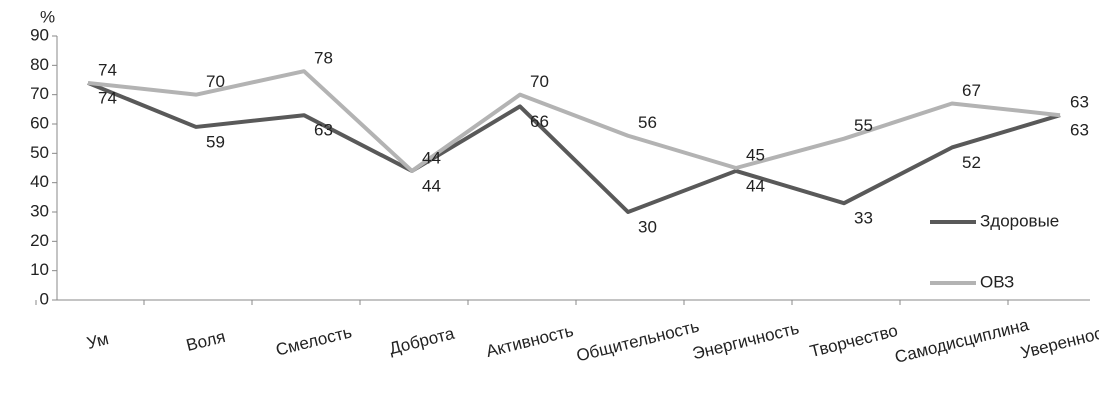  What do you see at coordinates (637, 341) in the screenshot?
I see `x-tick-label: Общительность` at bounding box center [637, 341].